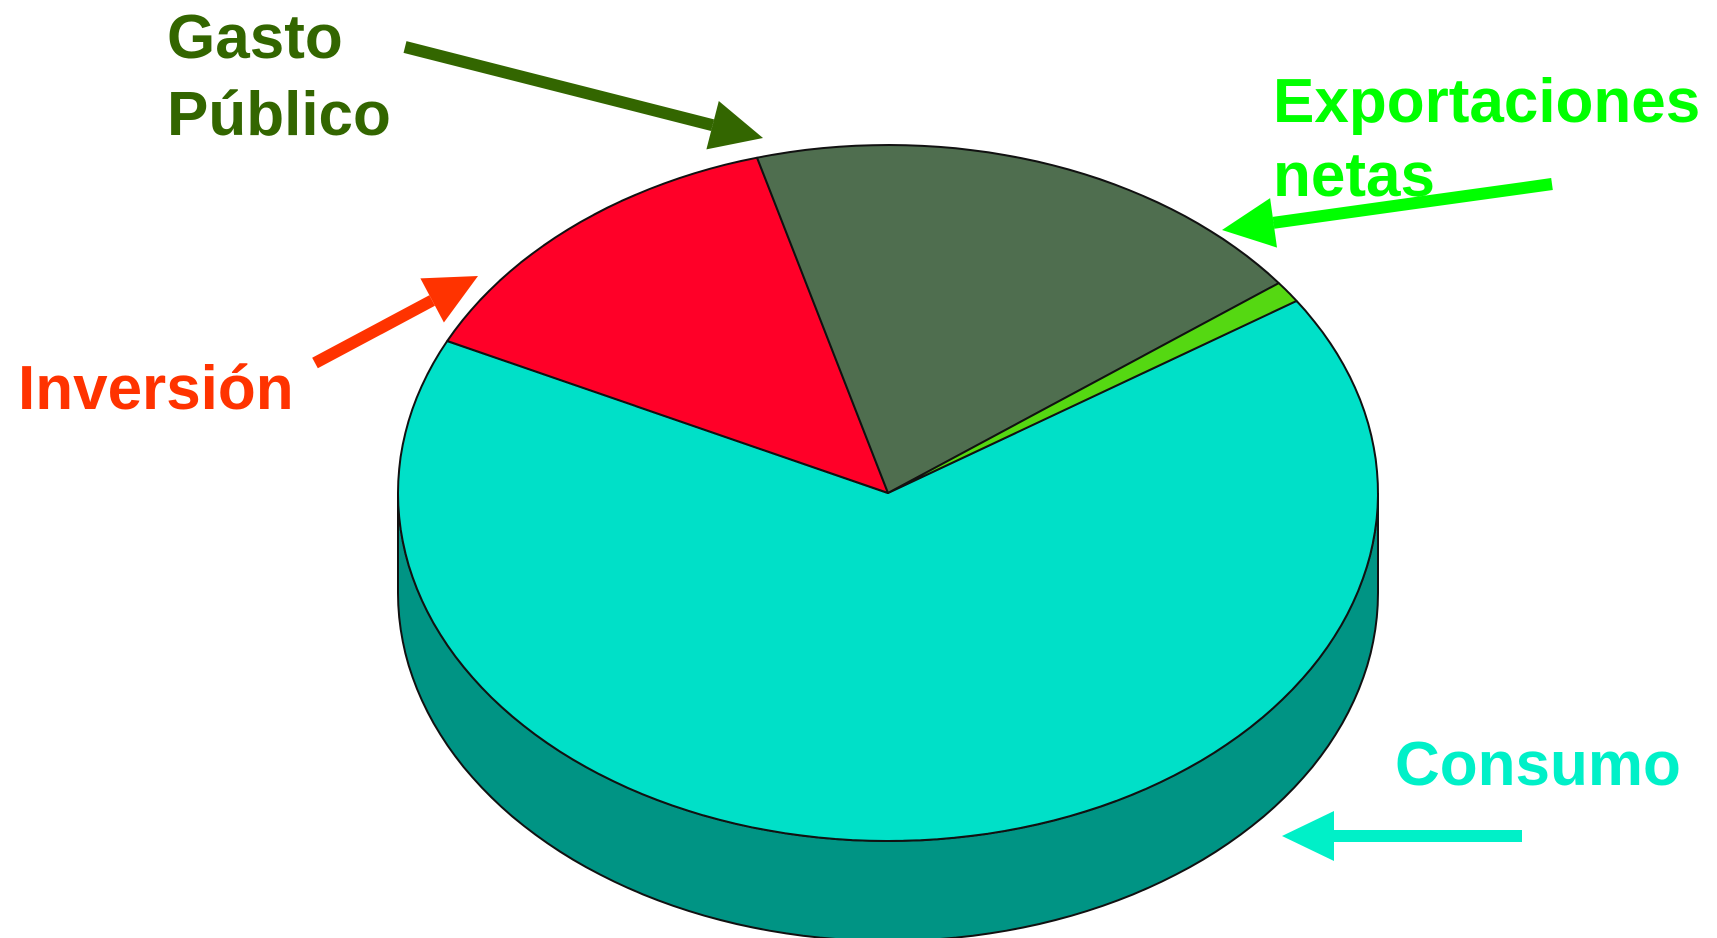 This screenshot has height=938, width=1717. What do you see at coordinates (1092, 388) in the screenshot?
I see `pie-slice-exportaciones-netas` at bounding box center [1092, 388].